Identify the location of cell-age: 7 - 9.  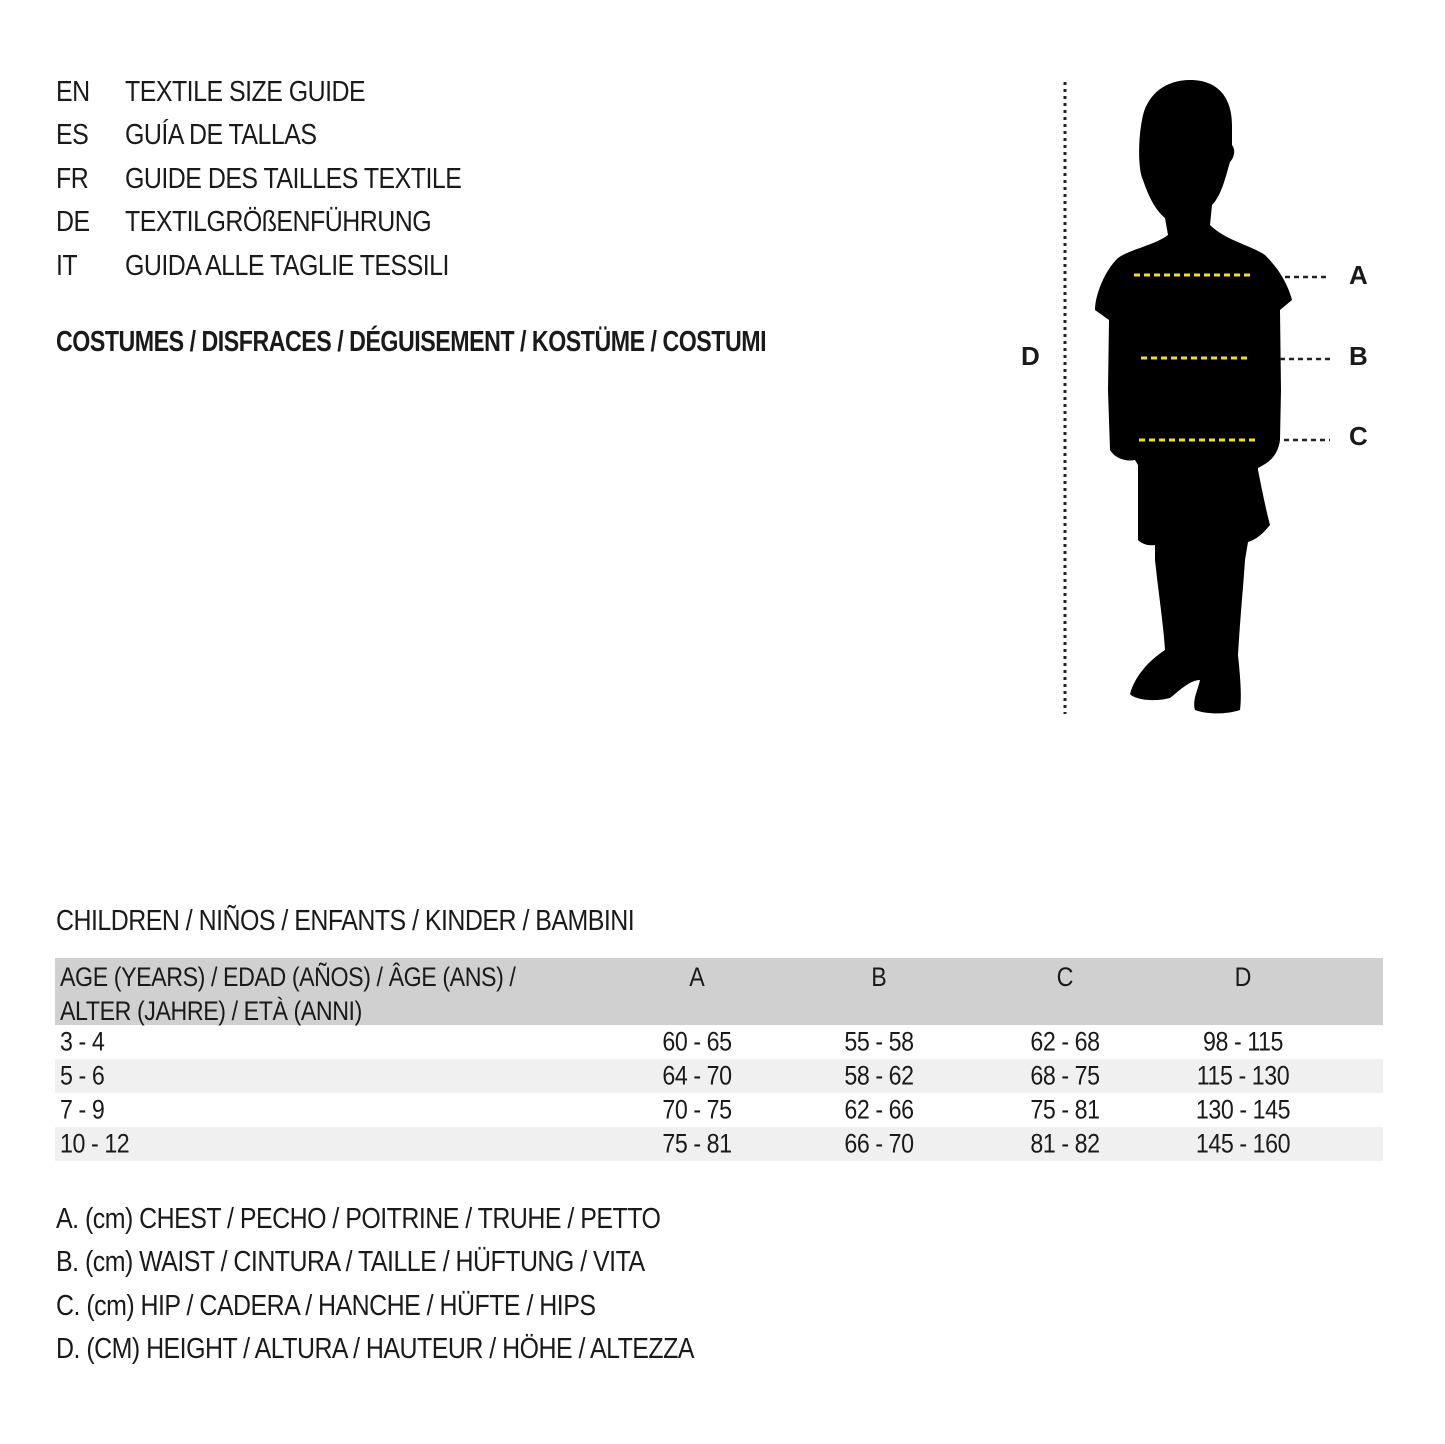
(82, 1109).